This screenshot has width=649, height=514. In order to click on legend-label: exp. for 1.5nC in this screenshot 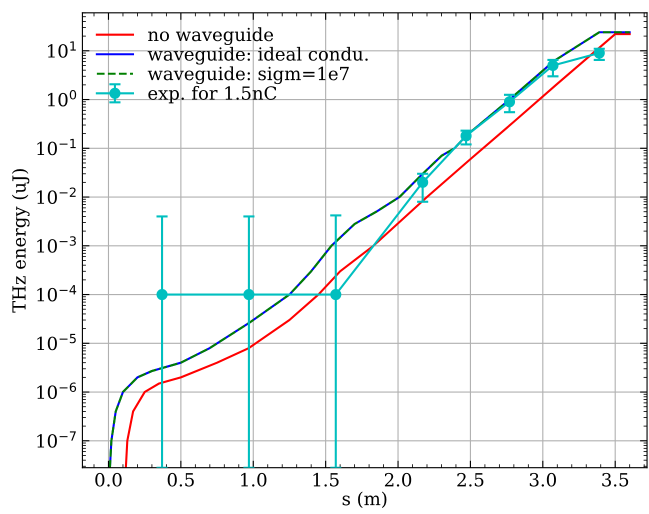, I will do `click(212, 95)`.